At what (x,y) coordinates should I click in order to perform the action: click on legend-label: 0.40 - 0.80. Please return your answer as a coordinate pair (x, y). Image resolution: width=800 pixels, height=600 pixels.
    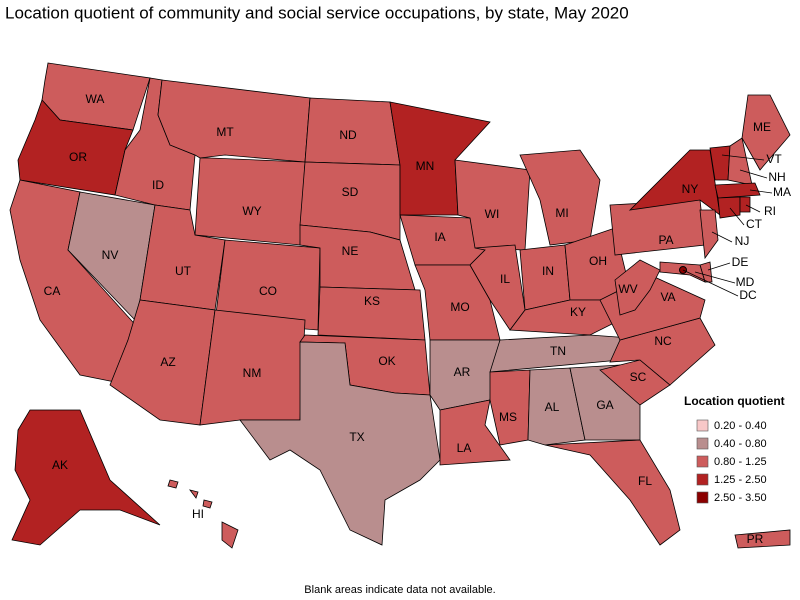
    Looking at the image, I should click on (740, 444).